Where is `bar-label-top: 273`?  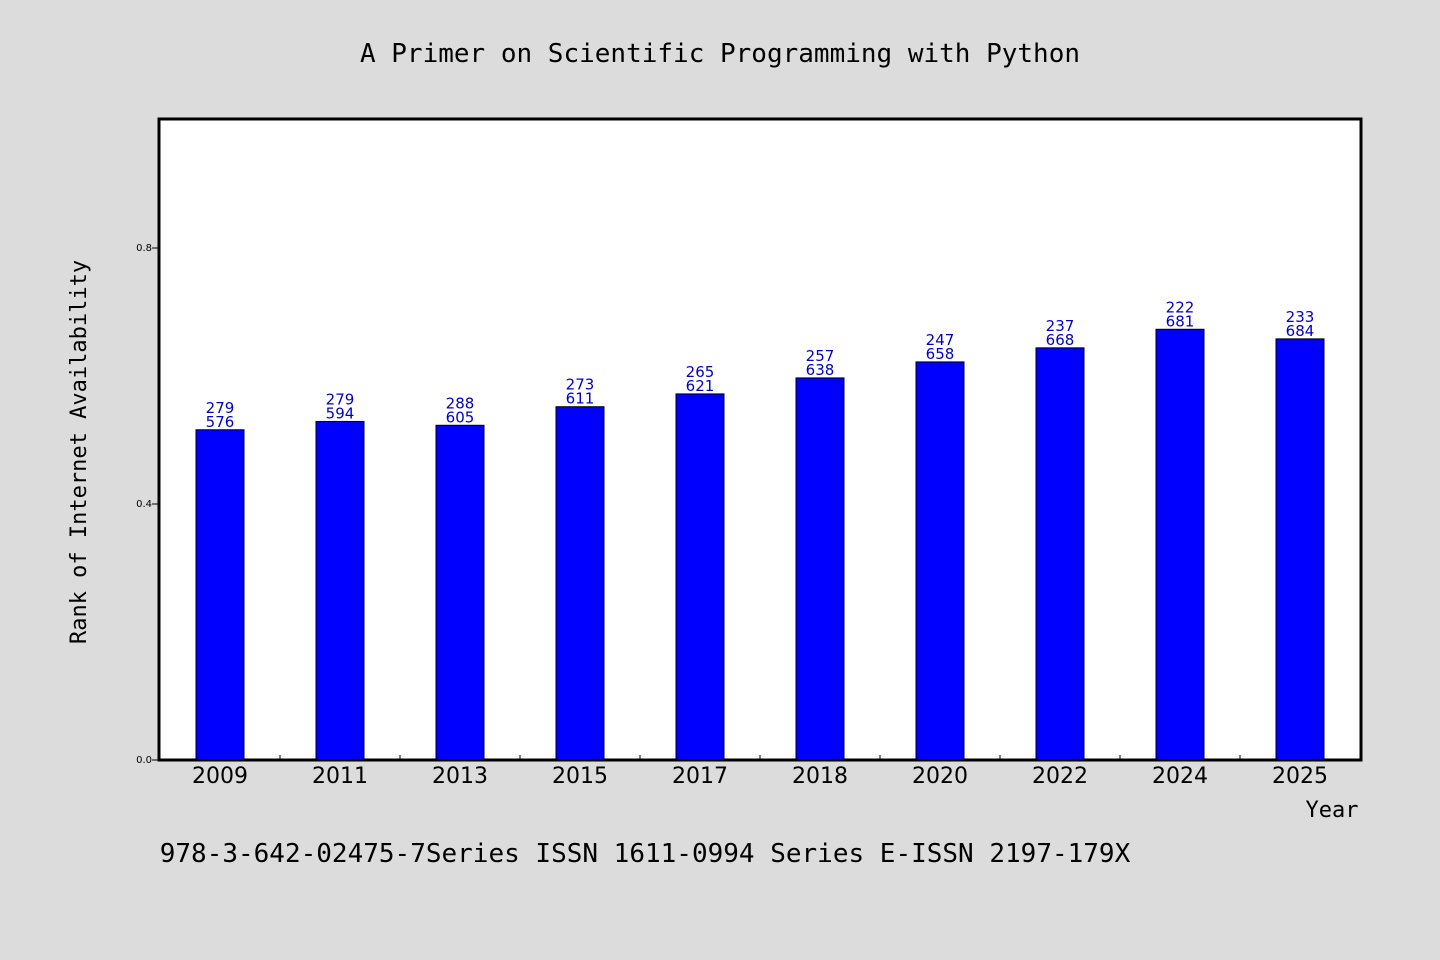 bar-label-top: 273 is located at coordinates (580, 385).